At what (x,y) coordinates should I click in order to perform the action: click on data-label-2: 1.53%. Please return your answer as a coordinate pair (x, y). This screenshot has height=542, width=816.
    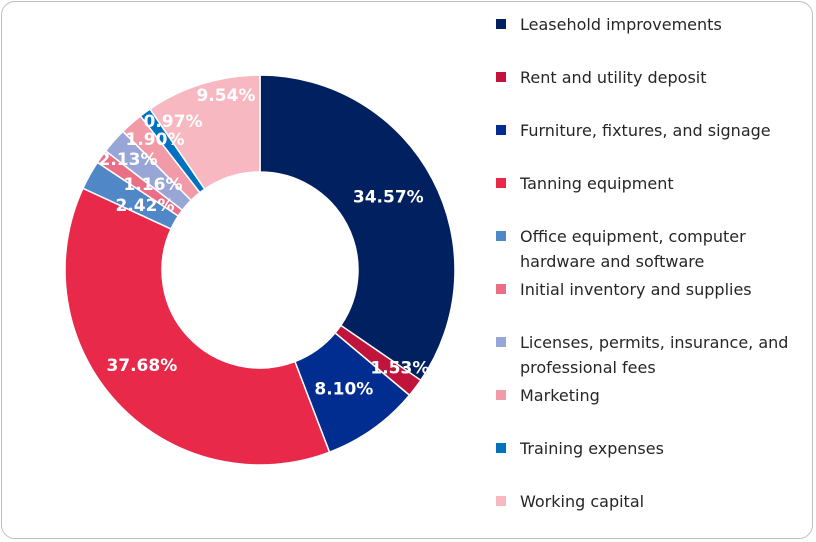
    Looking at the image, I should click on (399, 368).